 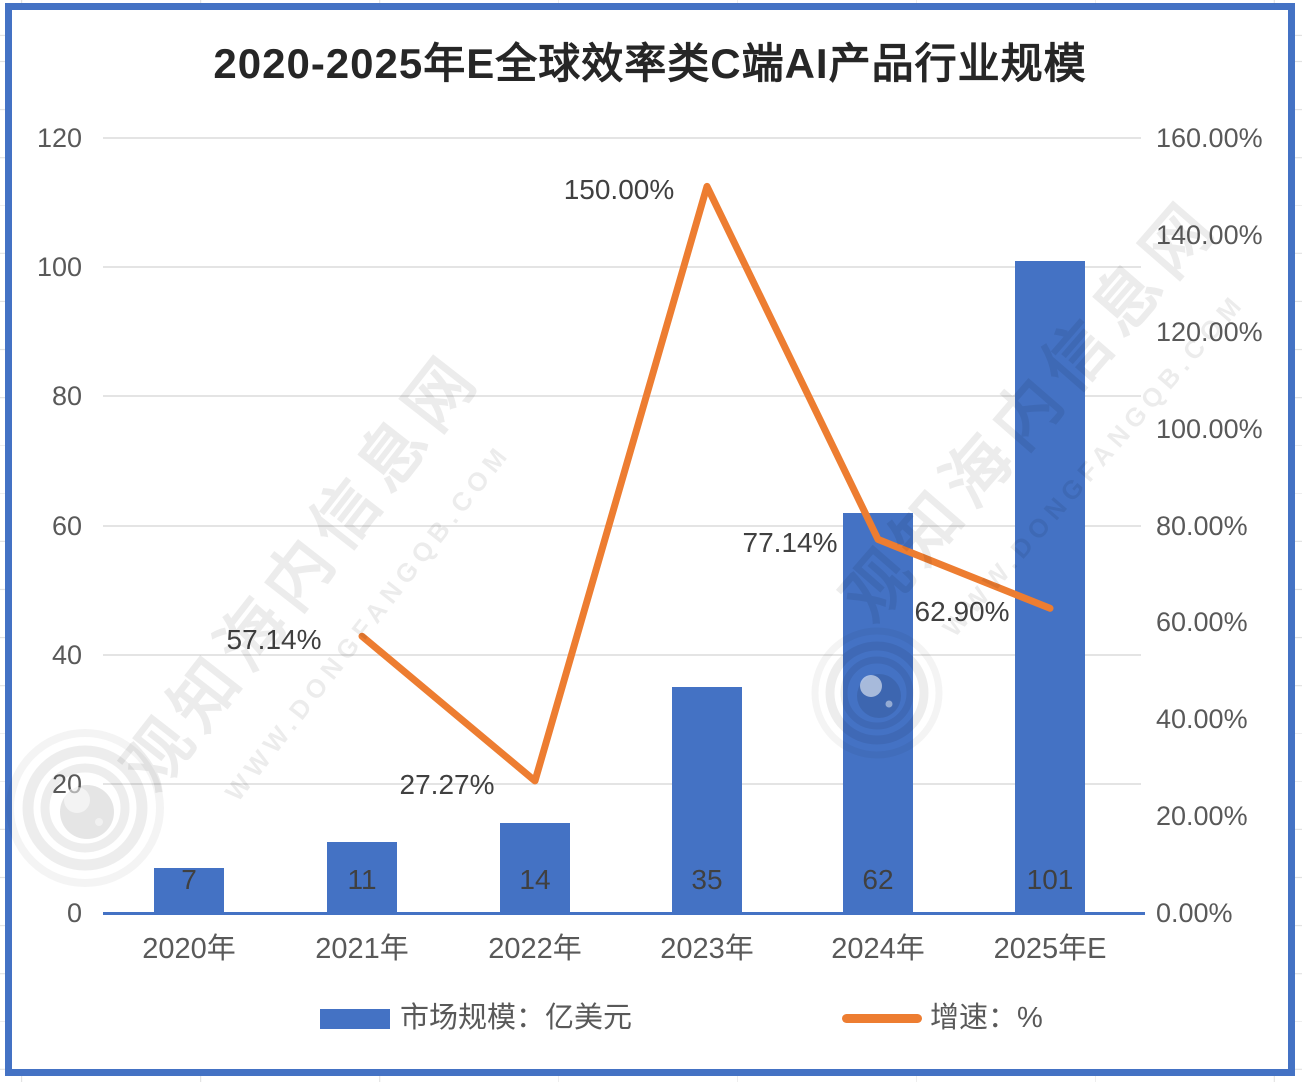 What do you see at coordinates (362, 949) in the screenshot?
I see `x-axis-label: 2021年` at bounding box center [362, 949].